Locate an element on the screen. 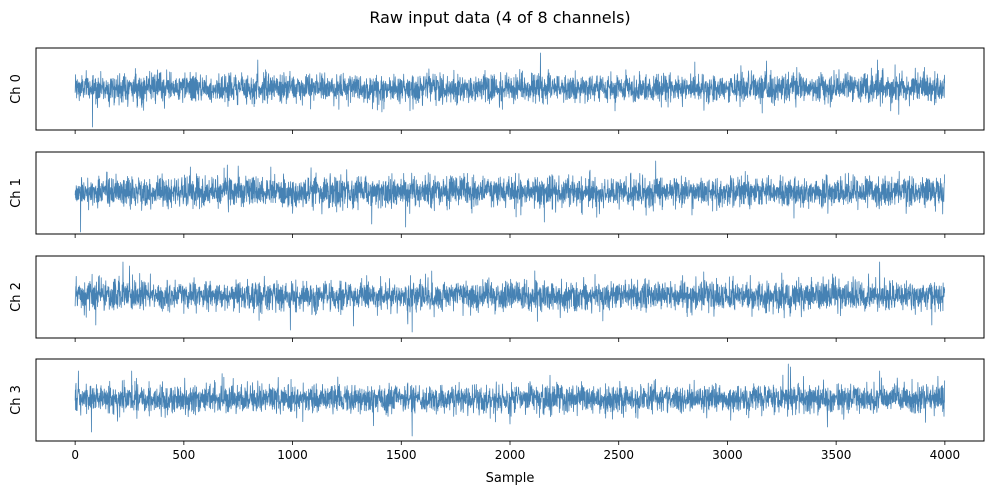 This screenshot has width=1000, height=504. signal-line-ch2 is located at coordinates (510, 297).